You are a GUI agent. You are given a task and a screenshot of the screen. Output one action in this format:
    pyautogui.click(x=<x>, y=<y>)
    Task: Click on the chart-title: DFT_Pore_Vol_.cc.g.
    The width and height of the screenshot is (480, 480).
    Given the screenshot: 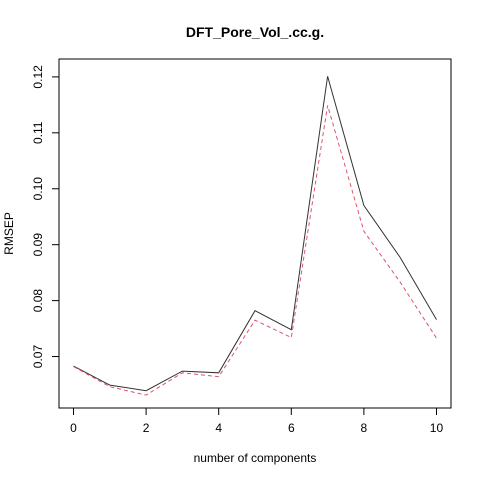 What is the action you would take?
    pyautogui.click(x=255, y=32)
    